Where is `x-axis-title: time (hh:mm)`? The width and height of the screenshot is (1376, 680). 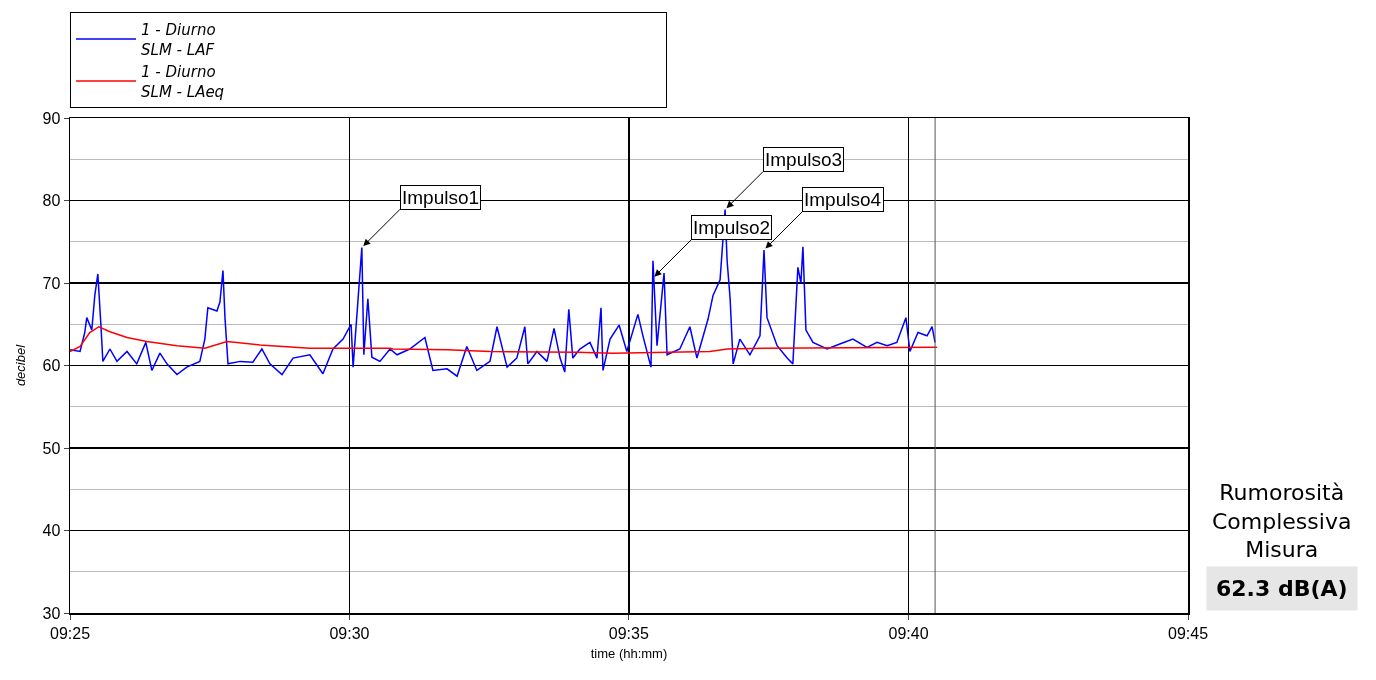
x-axis-title: time (hh:mm) is located at coordinates (629, 654).